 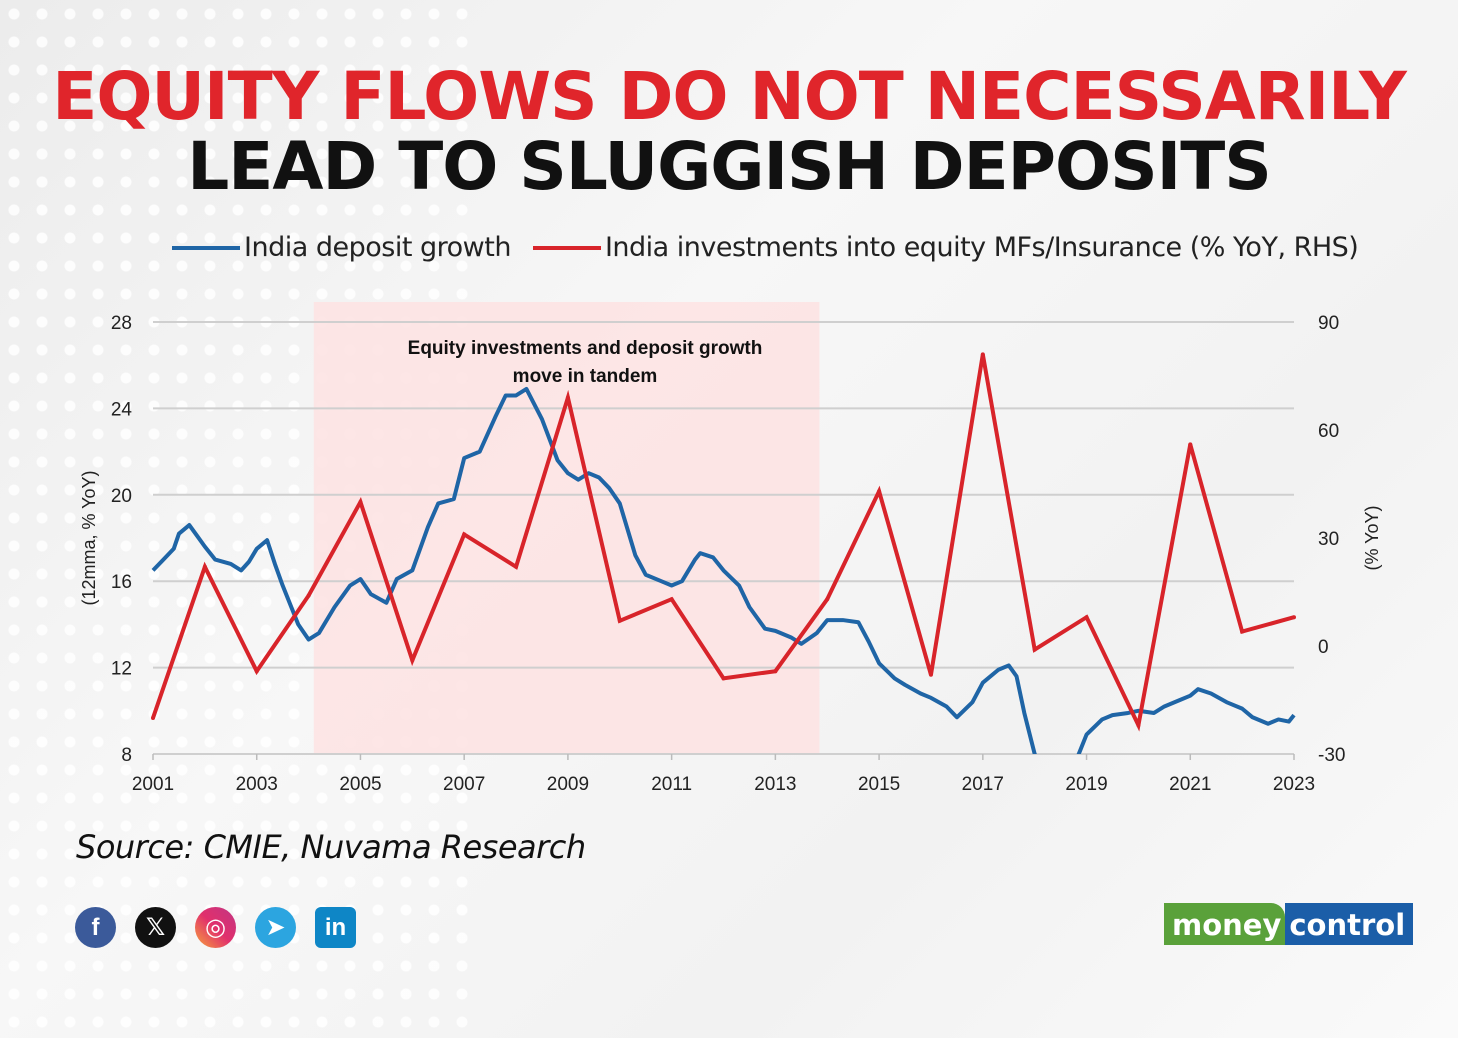 What do you see at coordinates (1086, 784) in the screenshot?
I see `x-tick-label: 2019` at bounding box center [1086, 784].